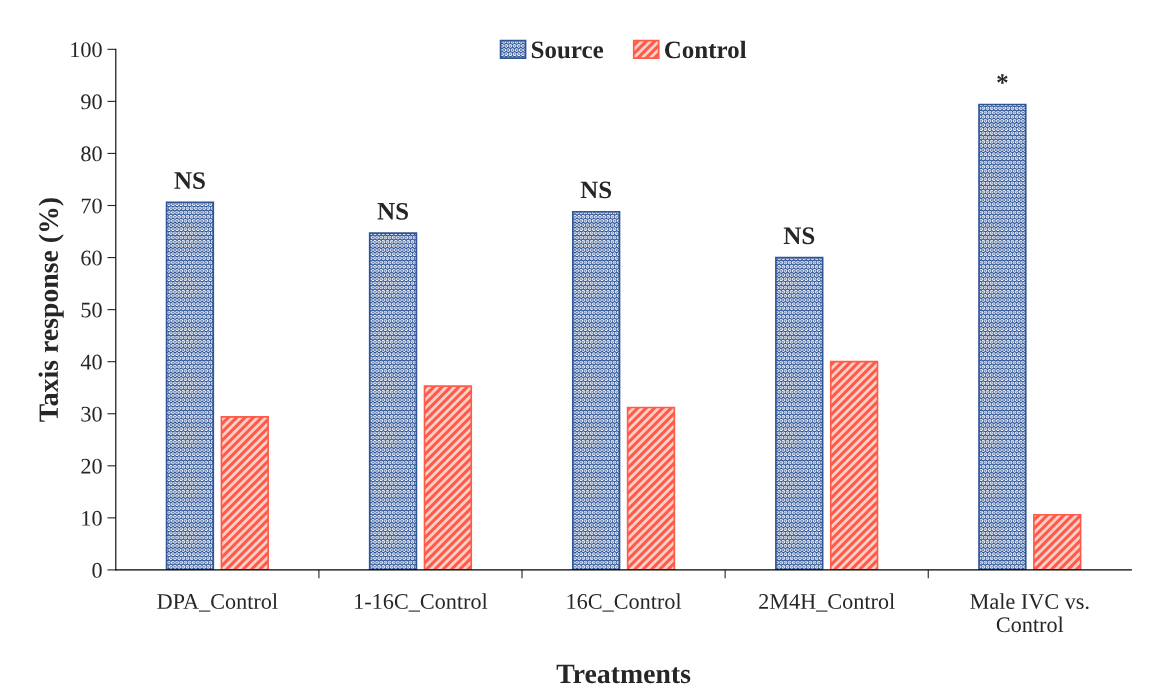 The image size is (1158, 685). What do you see at coordinates (91, 310) in the screenshot?
I see `y-tick-label: 50` at bounding box center [91, 310].